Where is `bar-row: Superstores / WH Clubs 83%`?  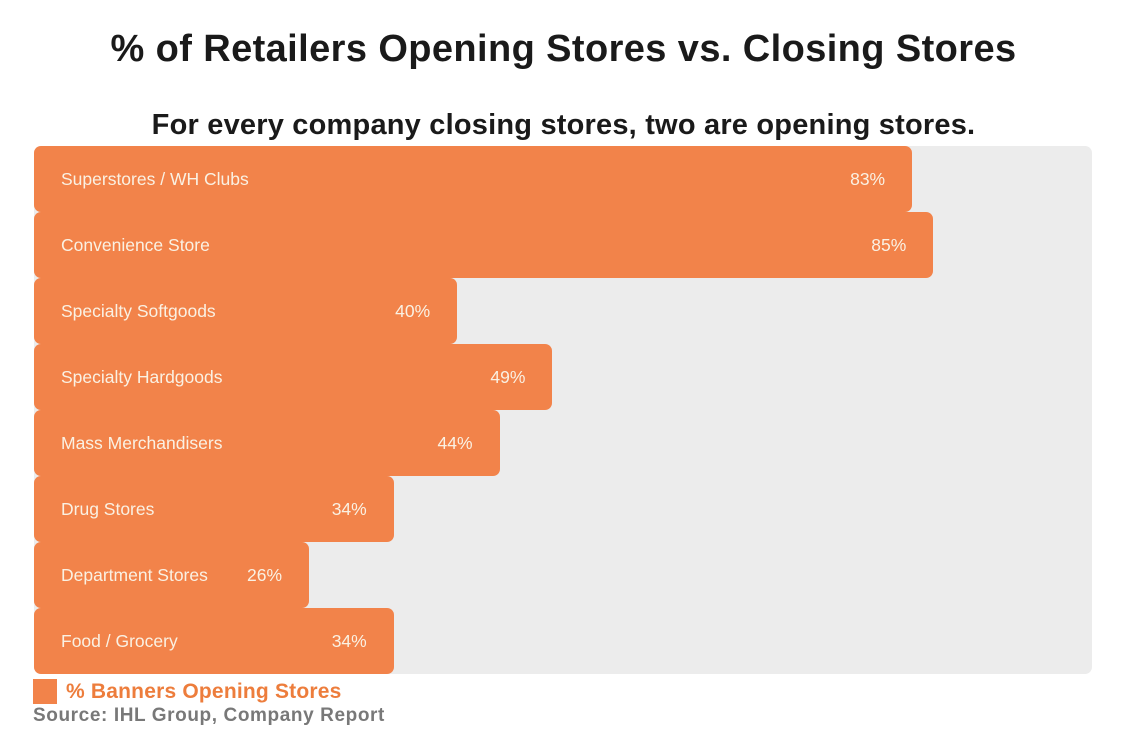
bar-row: Superstores / WH Clubs 83% is located at coordinates (563, 179).